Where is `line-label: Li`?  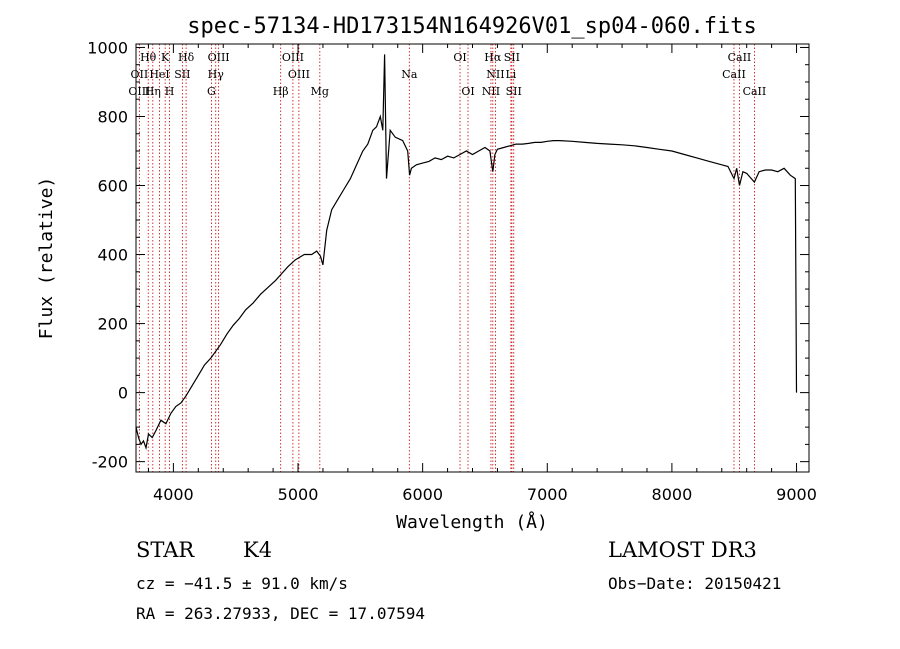 line-label: Li is located at coordinates (510, 74).